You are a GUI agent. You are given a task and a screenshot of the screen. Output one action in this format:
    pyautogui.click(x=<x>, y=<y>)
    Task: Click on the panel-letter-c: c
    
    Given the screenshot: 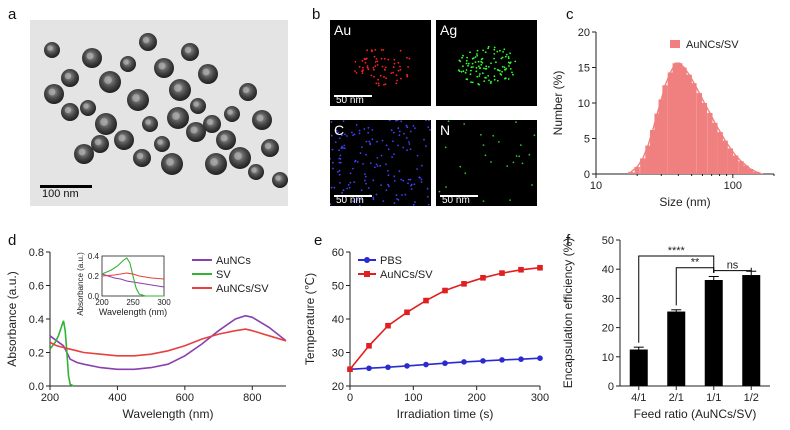 What is the action you would take?
    pyautogui.click(x=570, y=14)
    